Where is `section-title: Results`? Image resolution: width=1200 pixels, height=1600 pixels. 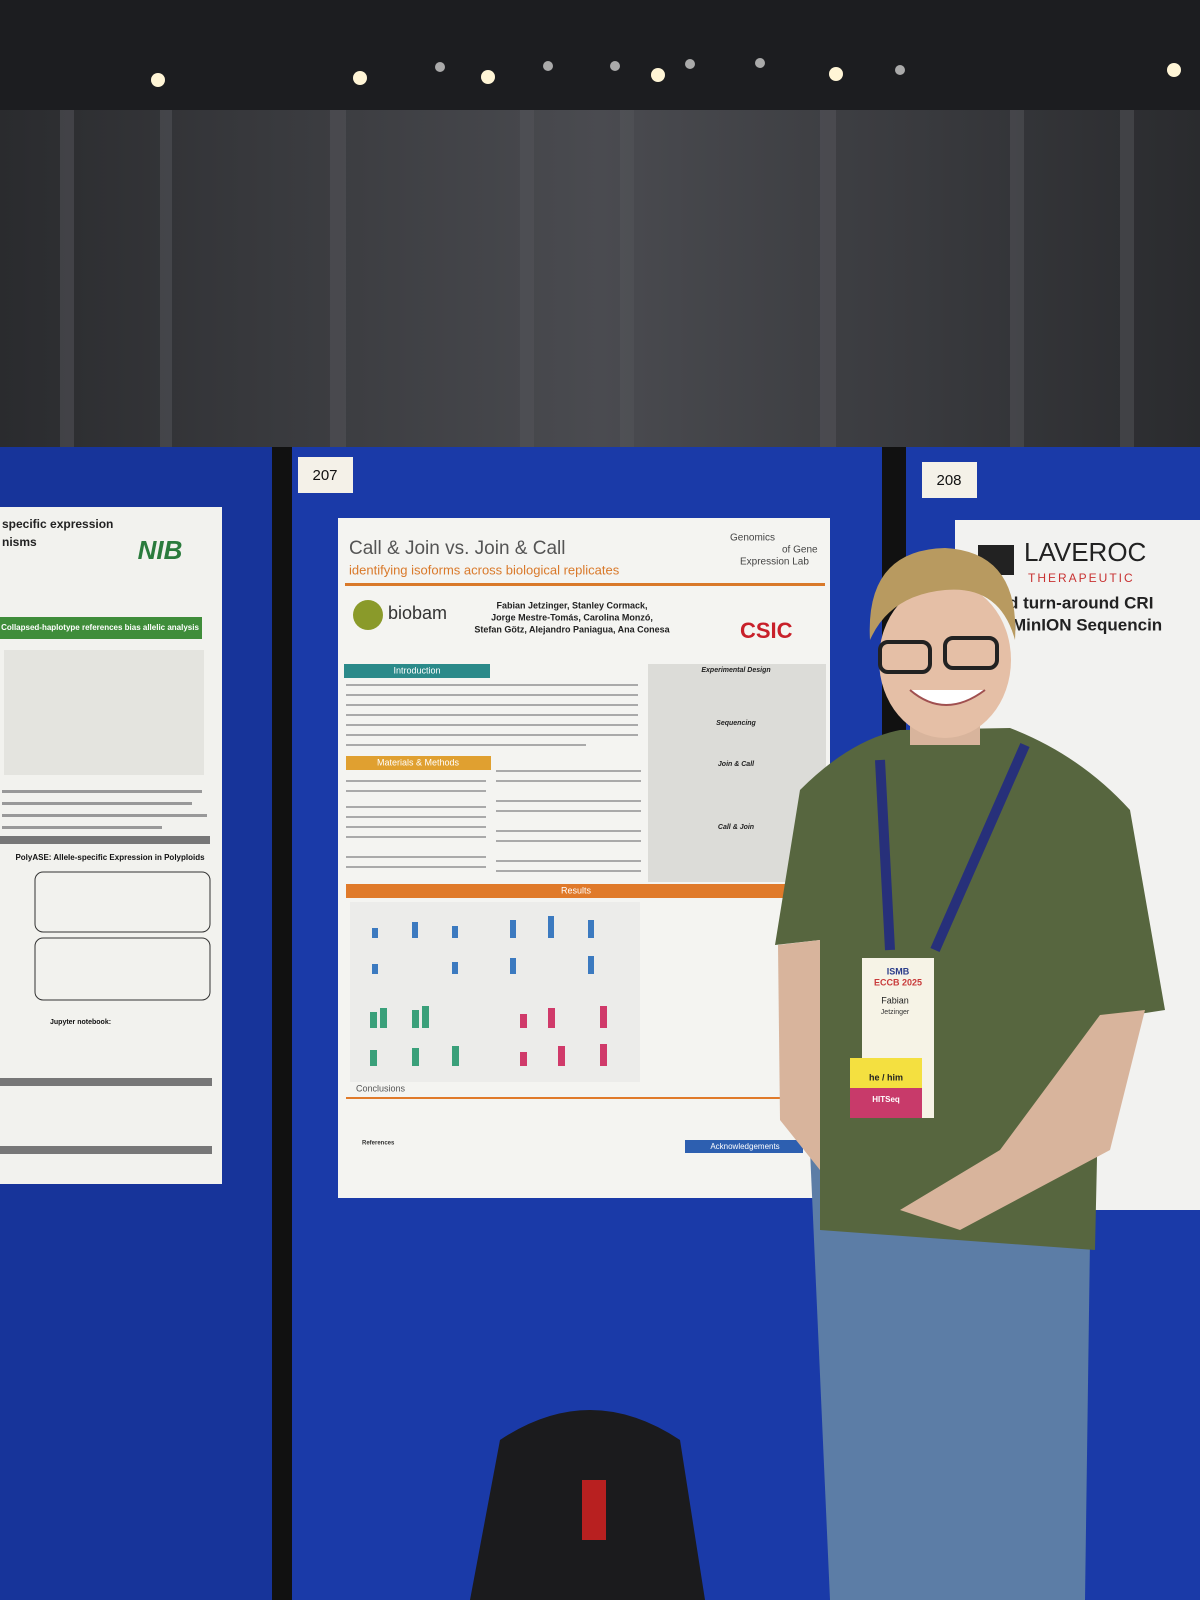
section-title: Results is located at coordinates (576, 890).